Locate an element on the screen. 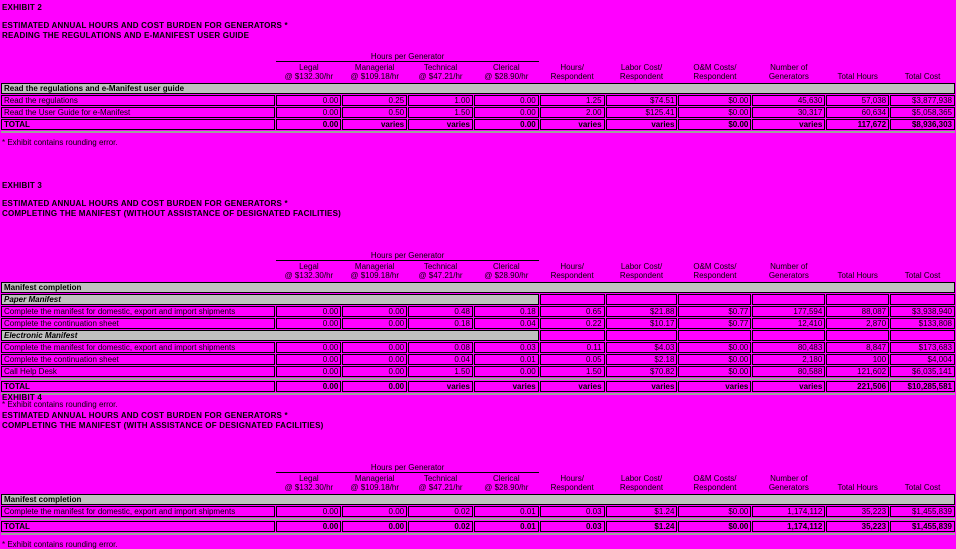  row-value-7: 80,483 is located at coordinates (789, 347).